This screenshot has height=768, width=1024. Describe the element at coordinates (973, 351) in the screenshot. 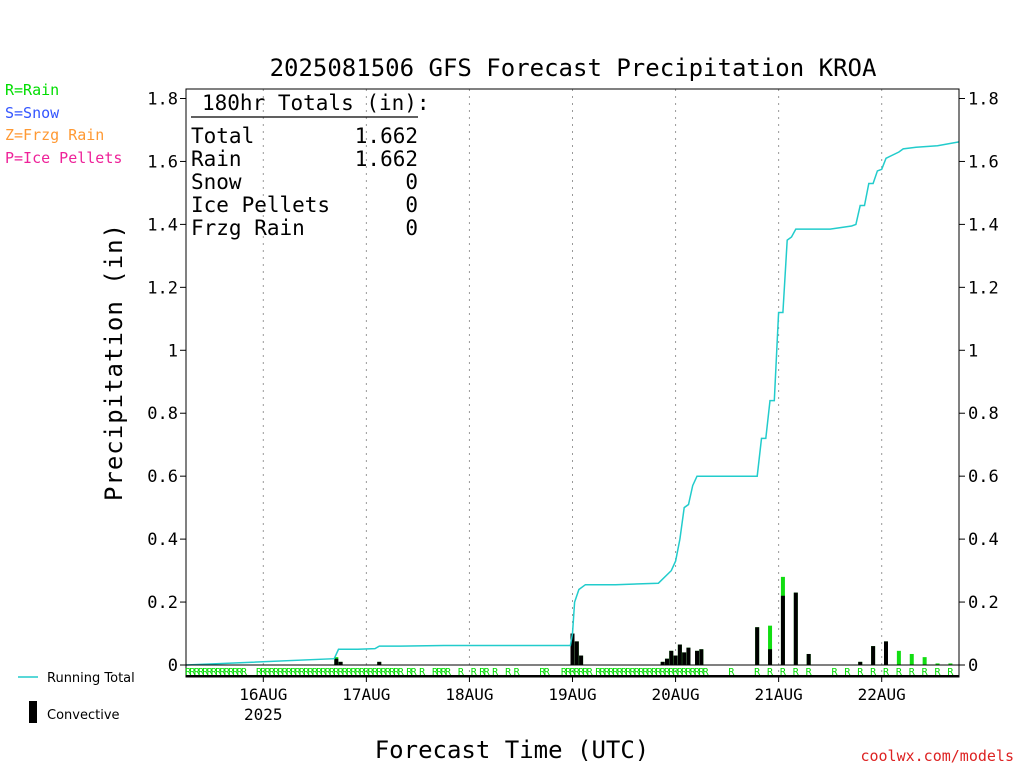

I see `y-tick-label-right: 1` at that location.